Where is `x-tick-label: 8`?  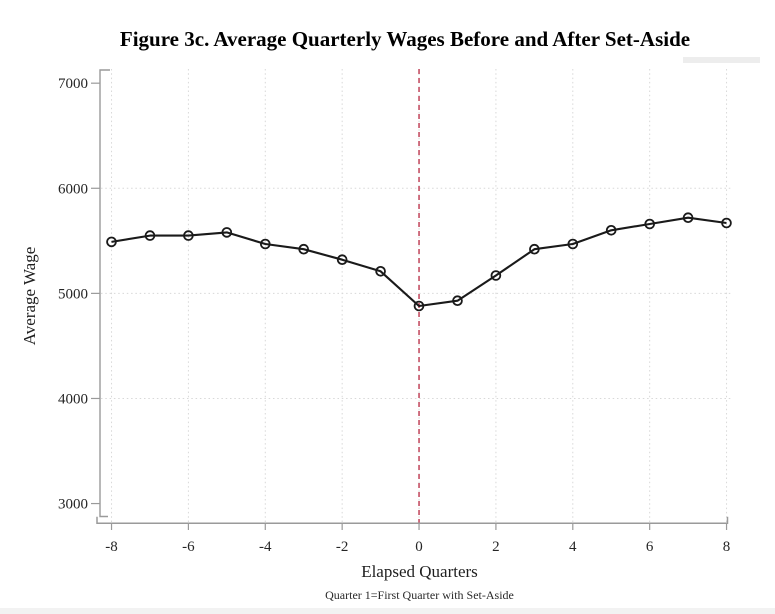
x-tick-label: 8 is located at coordinates (727, 547).